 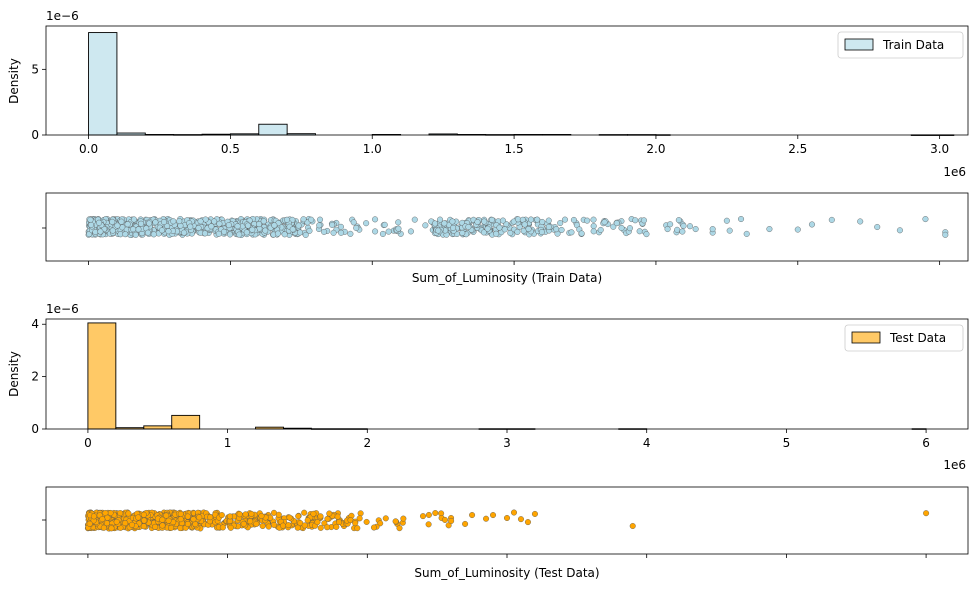 I want to click on x-tick-label: 3.0, so click(x=939, y=149).